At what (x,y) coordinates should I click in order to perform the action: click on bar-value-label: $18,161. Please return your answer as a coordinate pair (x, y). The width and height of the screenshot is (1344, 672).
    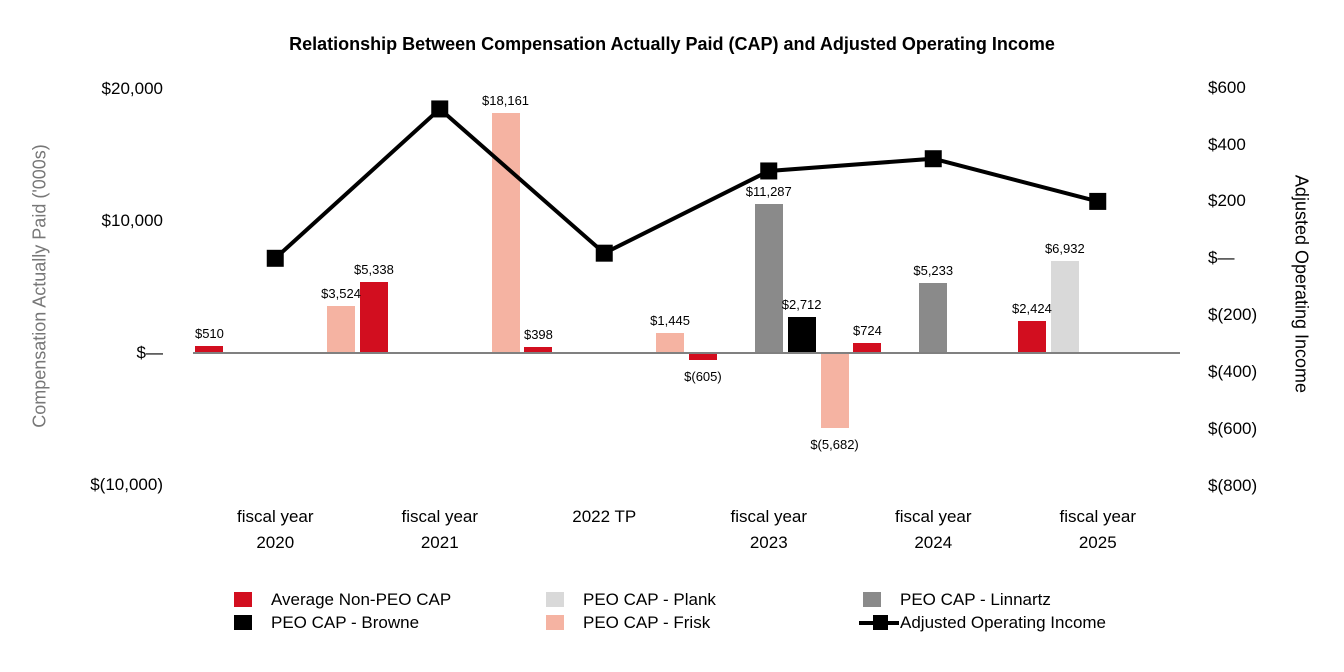
    Looking at the image, I should click on (506, 100).